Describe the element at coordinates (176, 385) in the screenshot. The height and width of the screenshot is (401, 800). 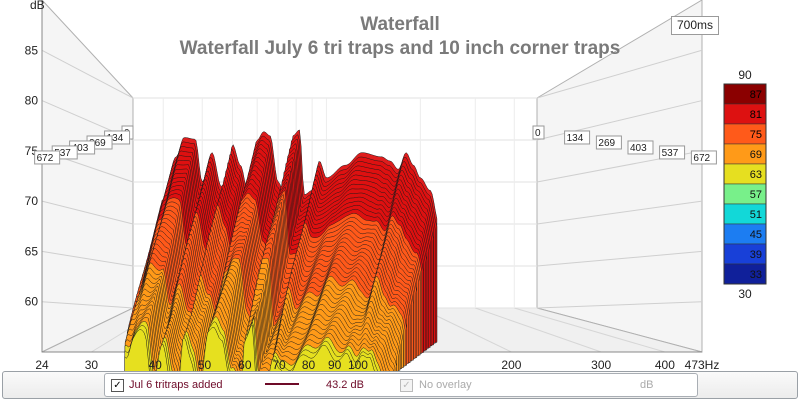
I see `series-name: Jul 6 tritraps added` at that location.